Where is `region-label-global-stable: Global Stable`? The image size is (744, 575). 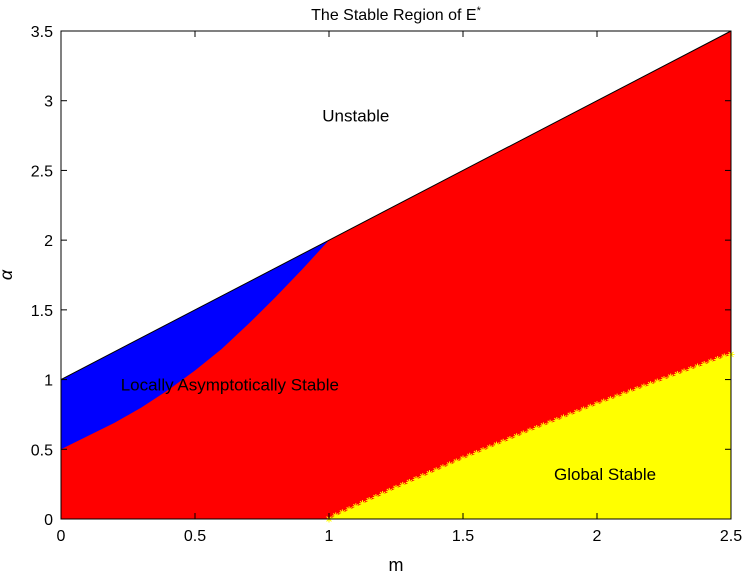
region-label-global-stable: Global Stable is located at coordinates (605, 474).